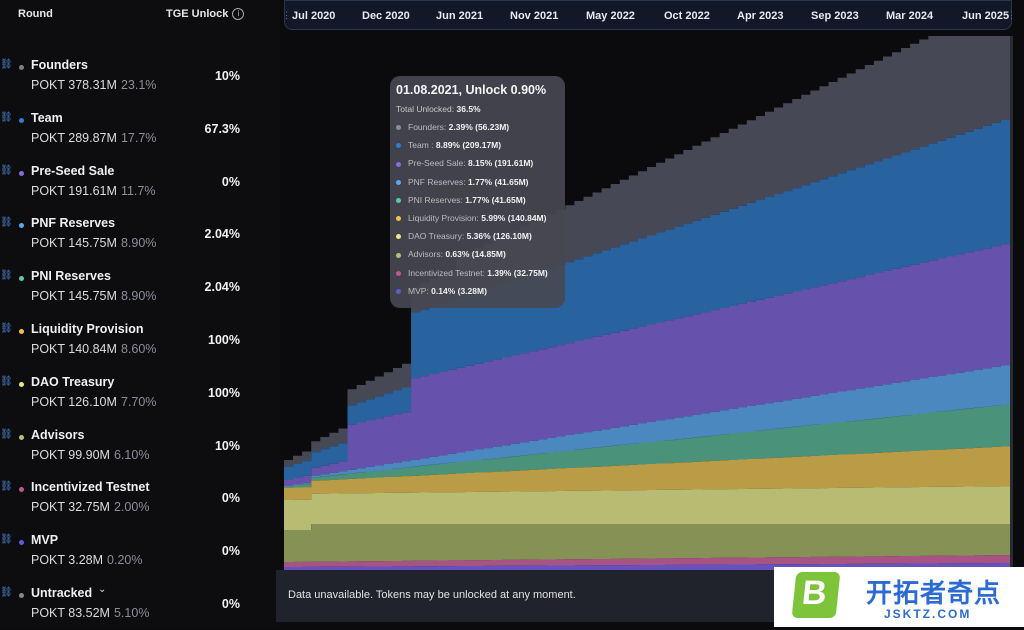  Describe the element at coordinates (131, 507) in the screenshot. I see `round-percent: 2.00%` at that location.